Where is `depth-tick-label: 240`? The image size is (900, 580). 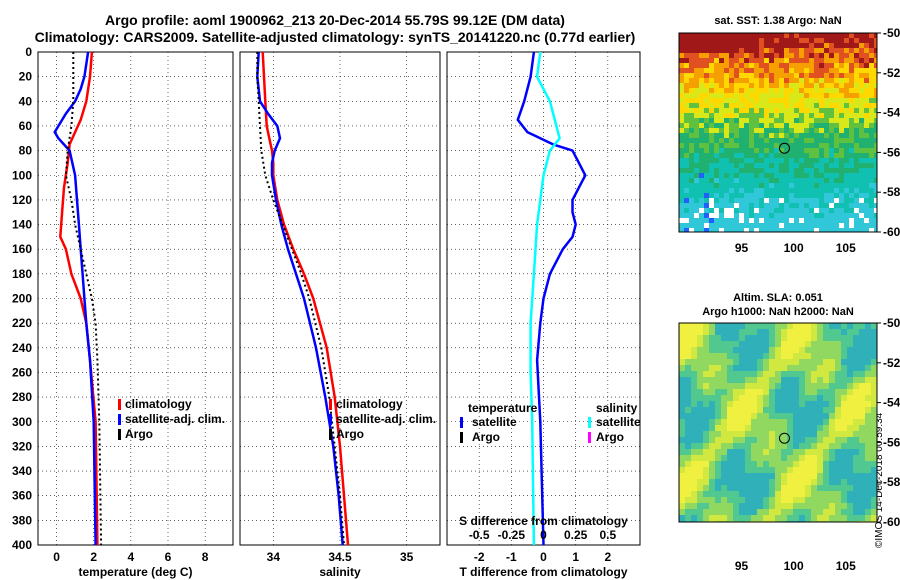
depth-tick-label: 240 is located at coordinates (22, 348).